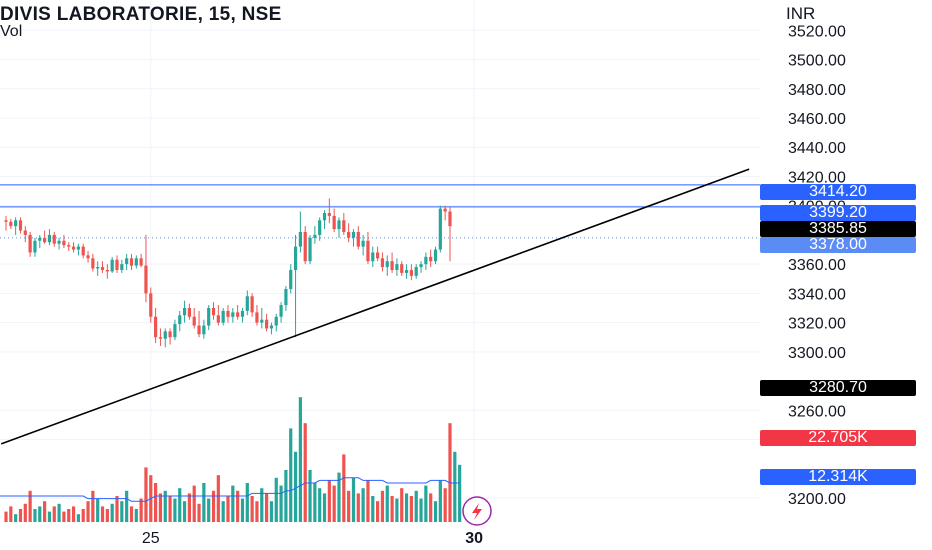  Describe the element at coordinates (228, 273) in the screenshot. I see `candlesticks` at that location.